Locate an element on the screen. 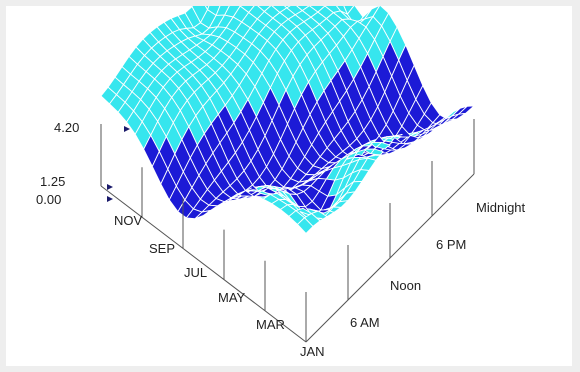 The image size is (580, 372). x-tick-label: MAR is located at coordinates (270, 324).